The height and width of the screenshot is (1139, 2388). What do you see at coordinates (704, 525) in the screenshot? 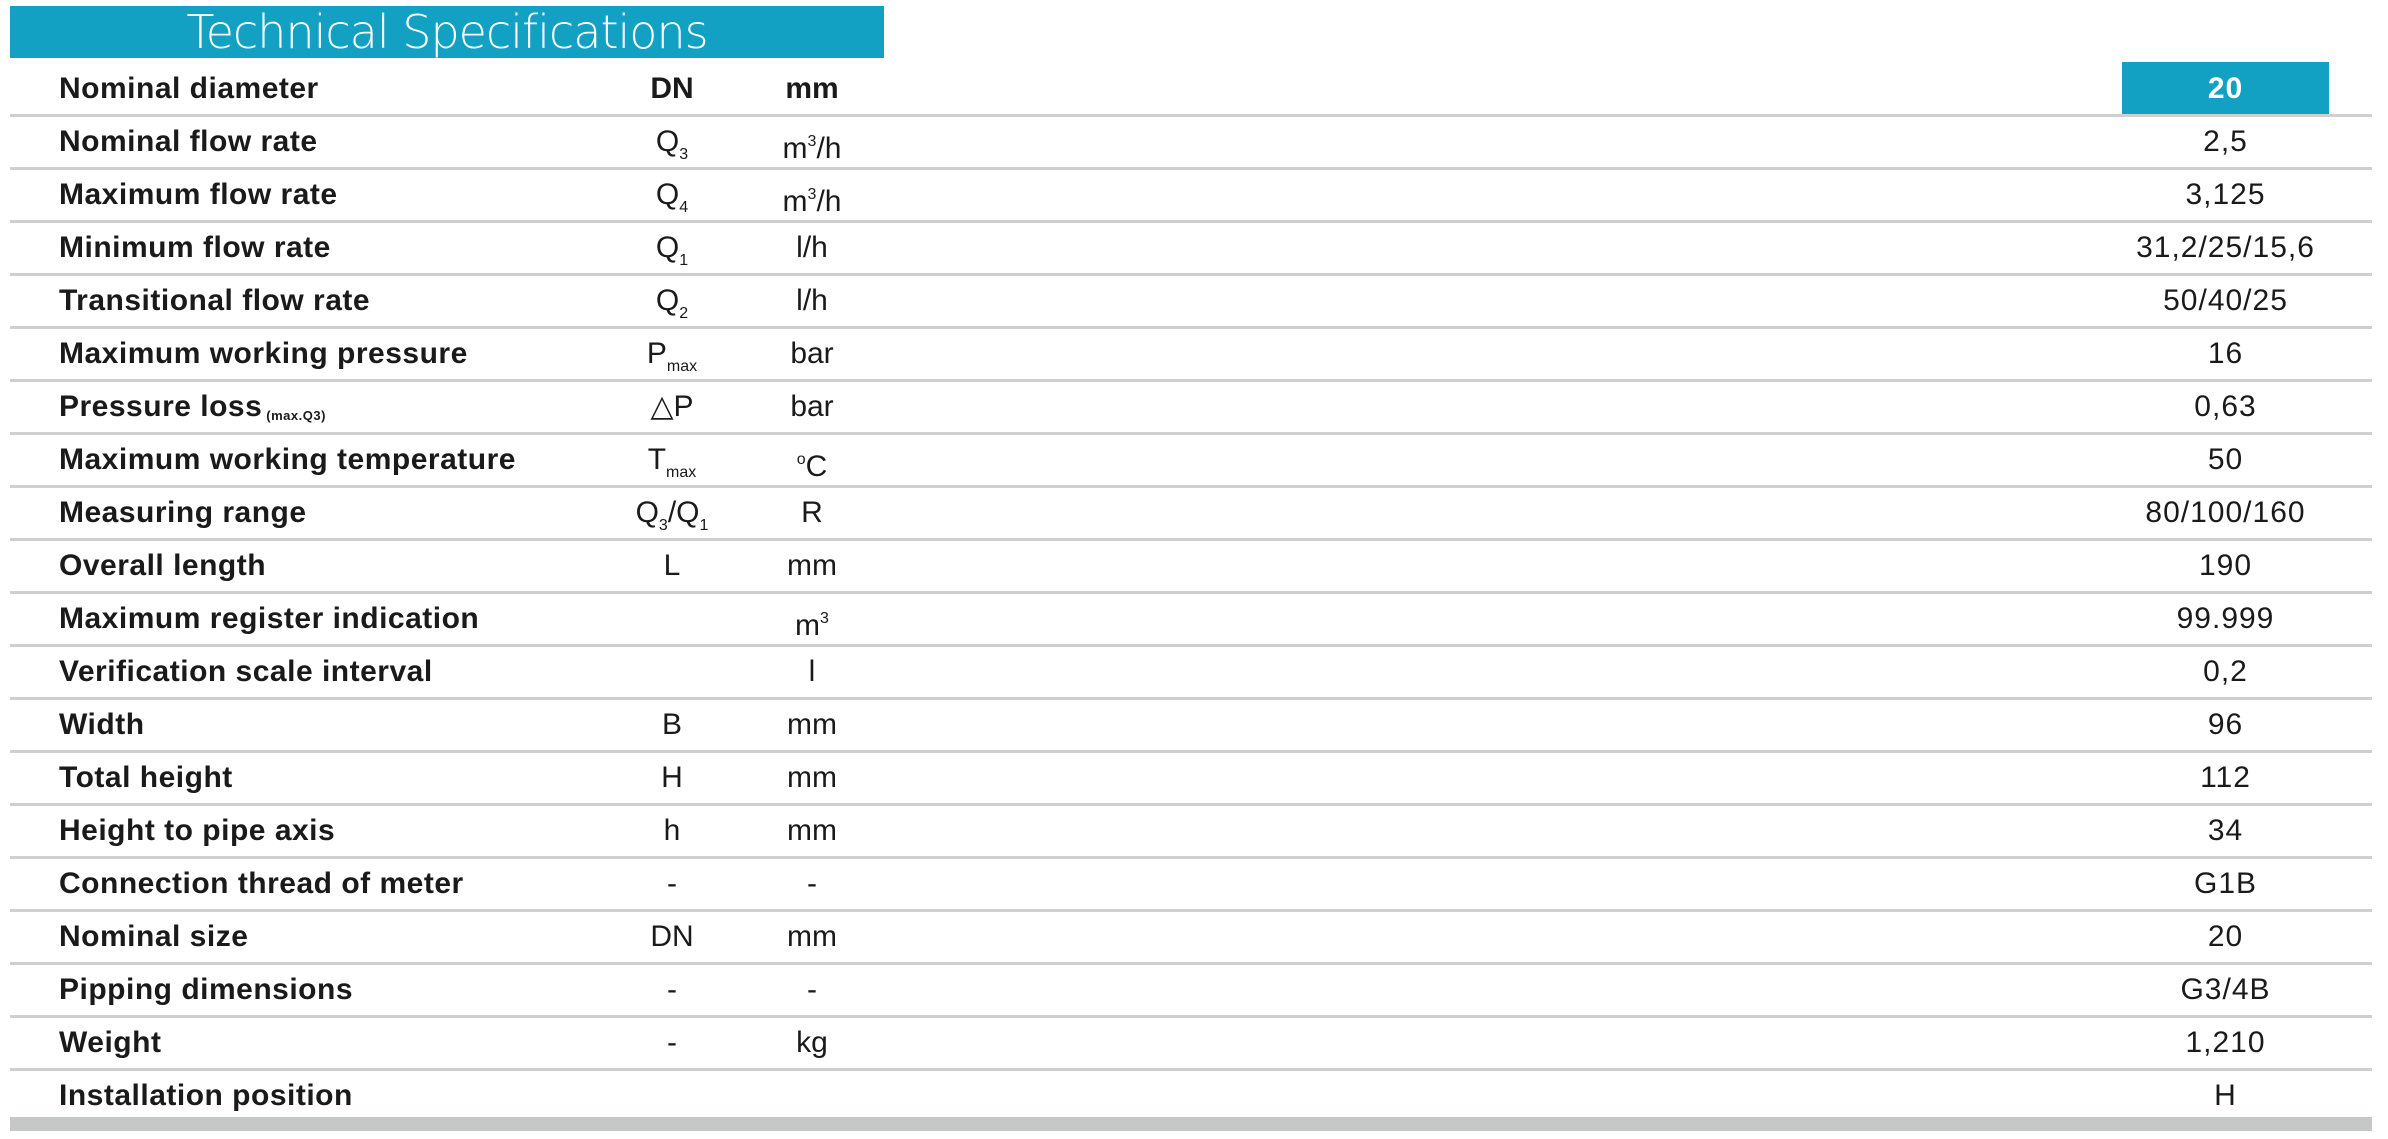
I see `symbol-subscript-2: 1` at bounding box center [704, 525].